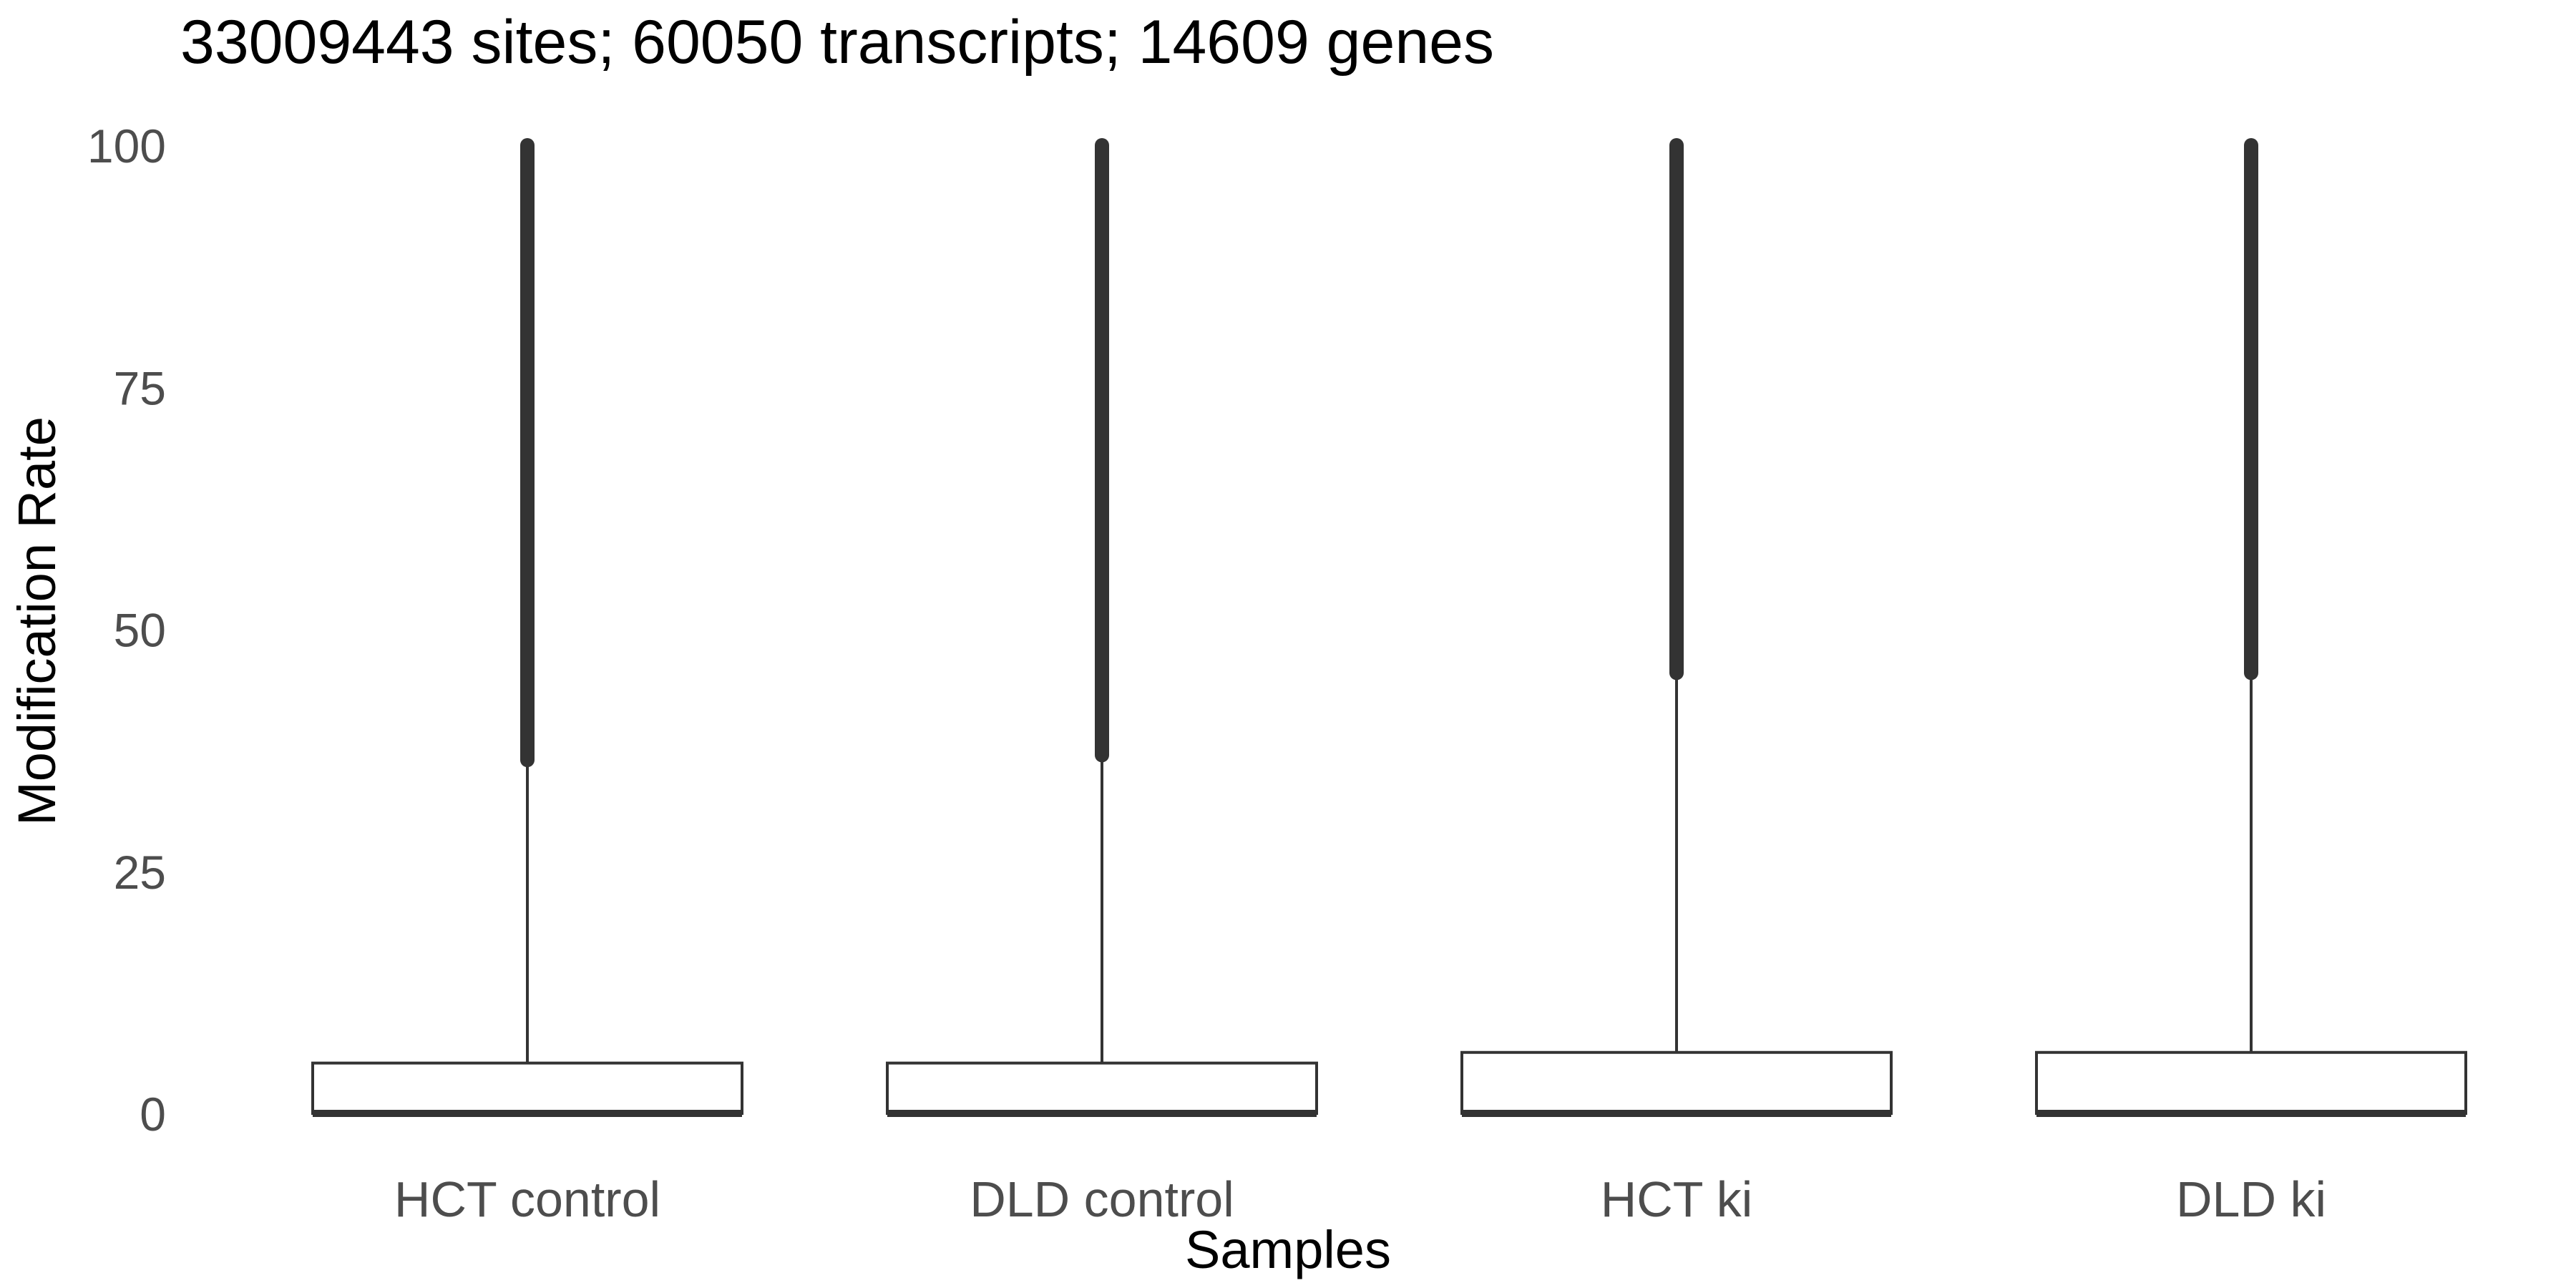 Image resolution: width=2576 pixels, height=1288 pixels. I want to click on y-tick-label: 0, so click(153, 1114).